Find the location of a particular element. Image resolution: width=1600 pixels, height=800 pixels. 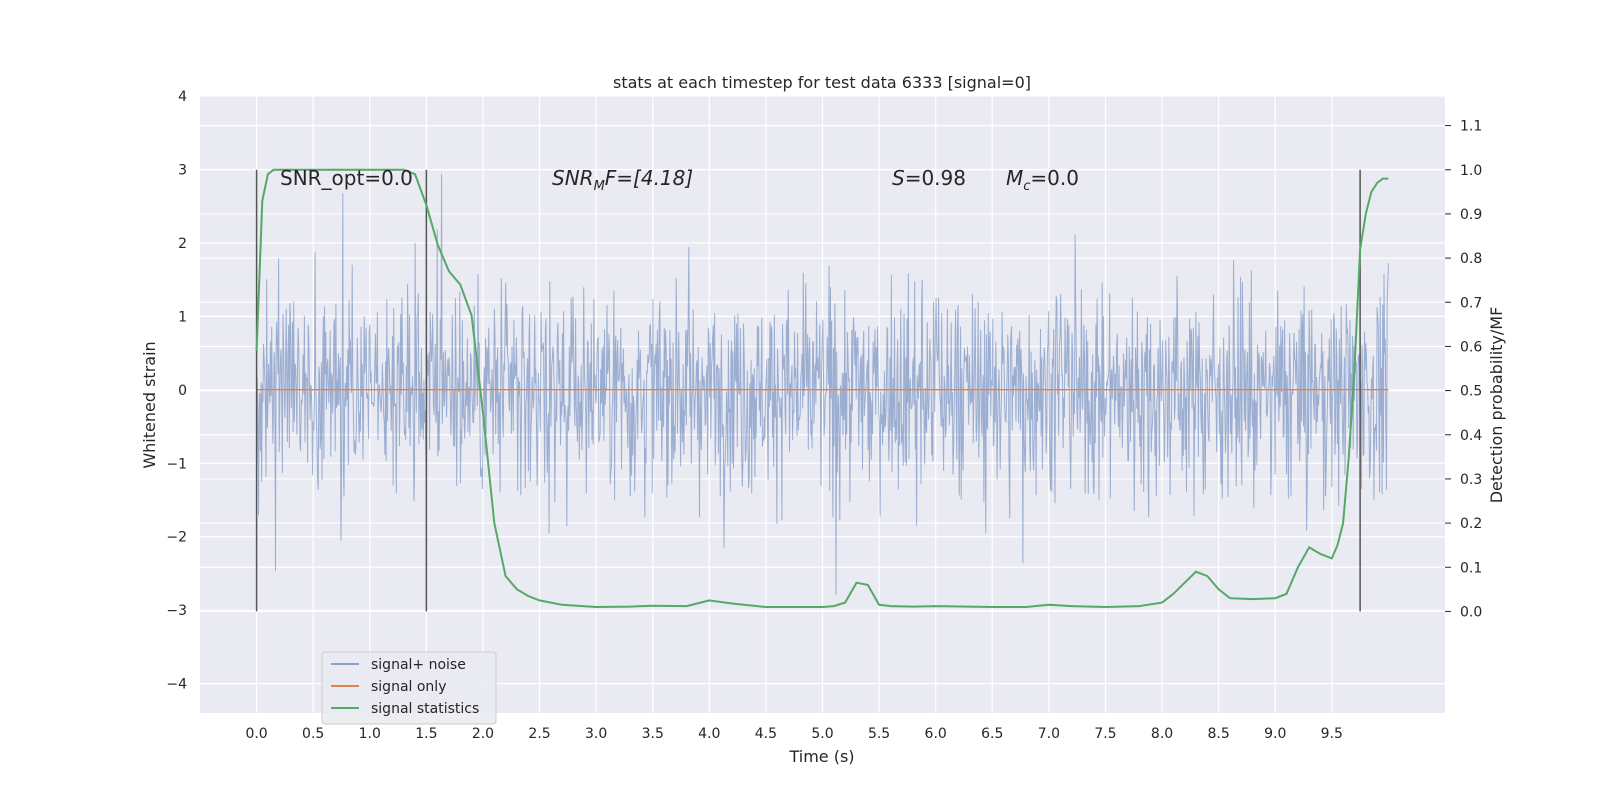

y2-tick-label: 0.2 is located at coordinates (1471, 524).